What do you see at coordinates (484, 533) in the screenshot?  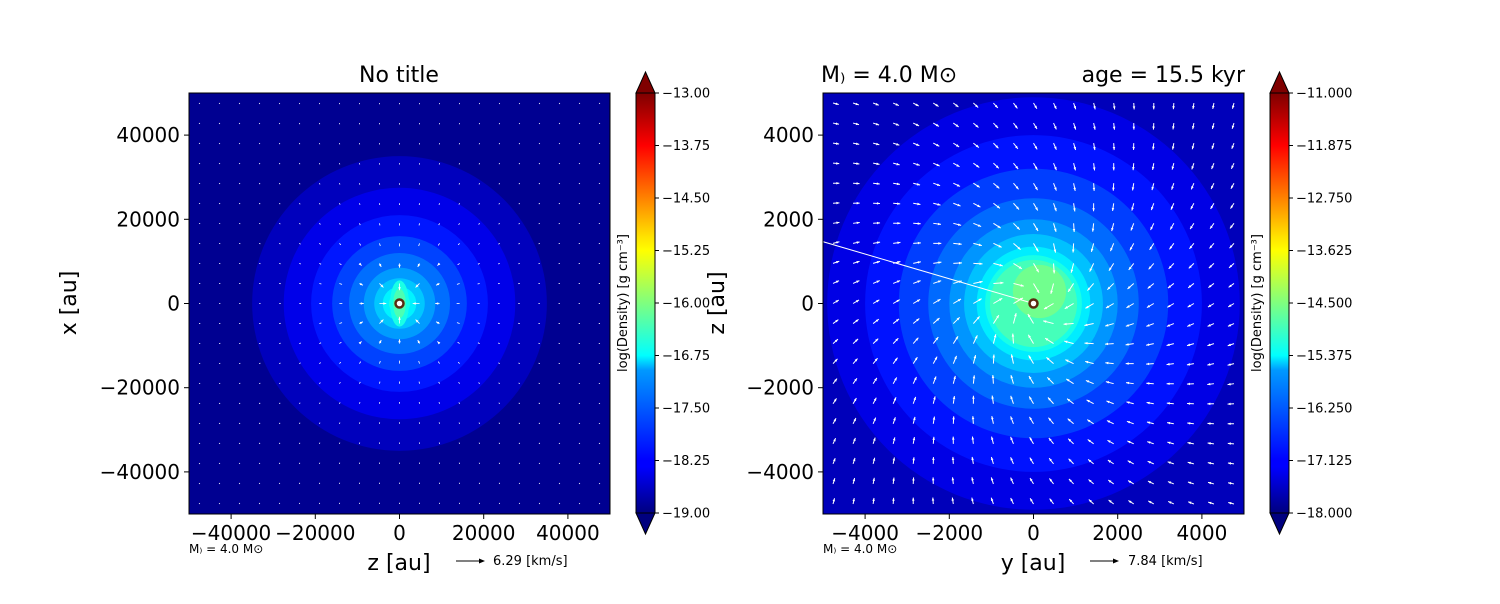 I see `x-tick-label: 20000` at bounding box center [484, 533].